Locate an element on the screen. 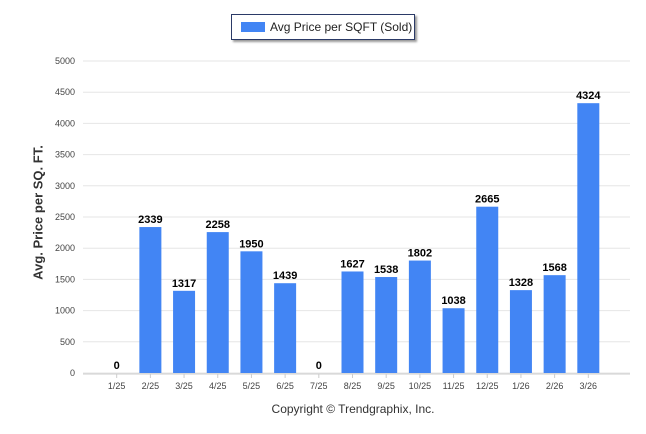  data-label: 1038 is located at coordinates (453, 301).